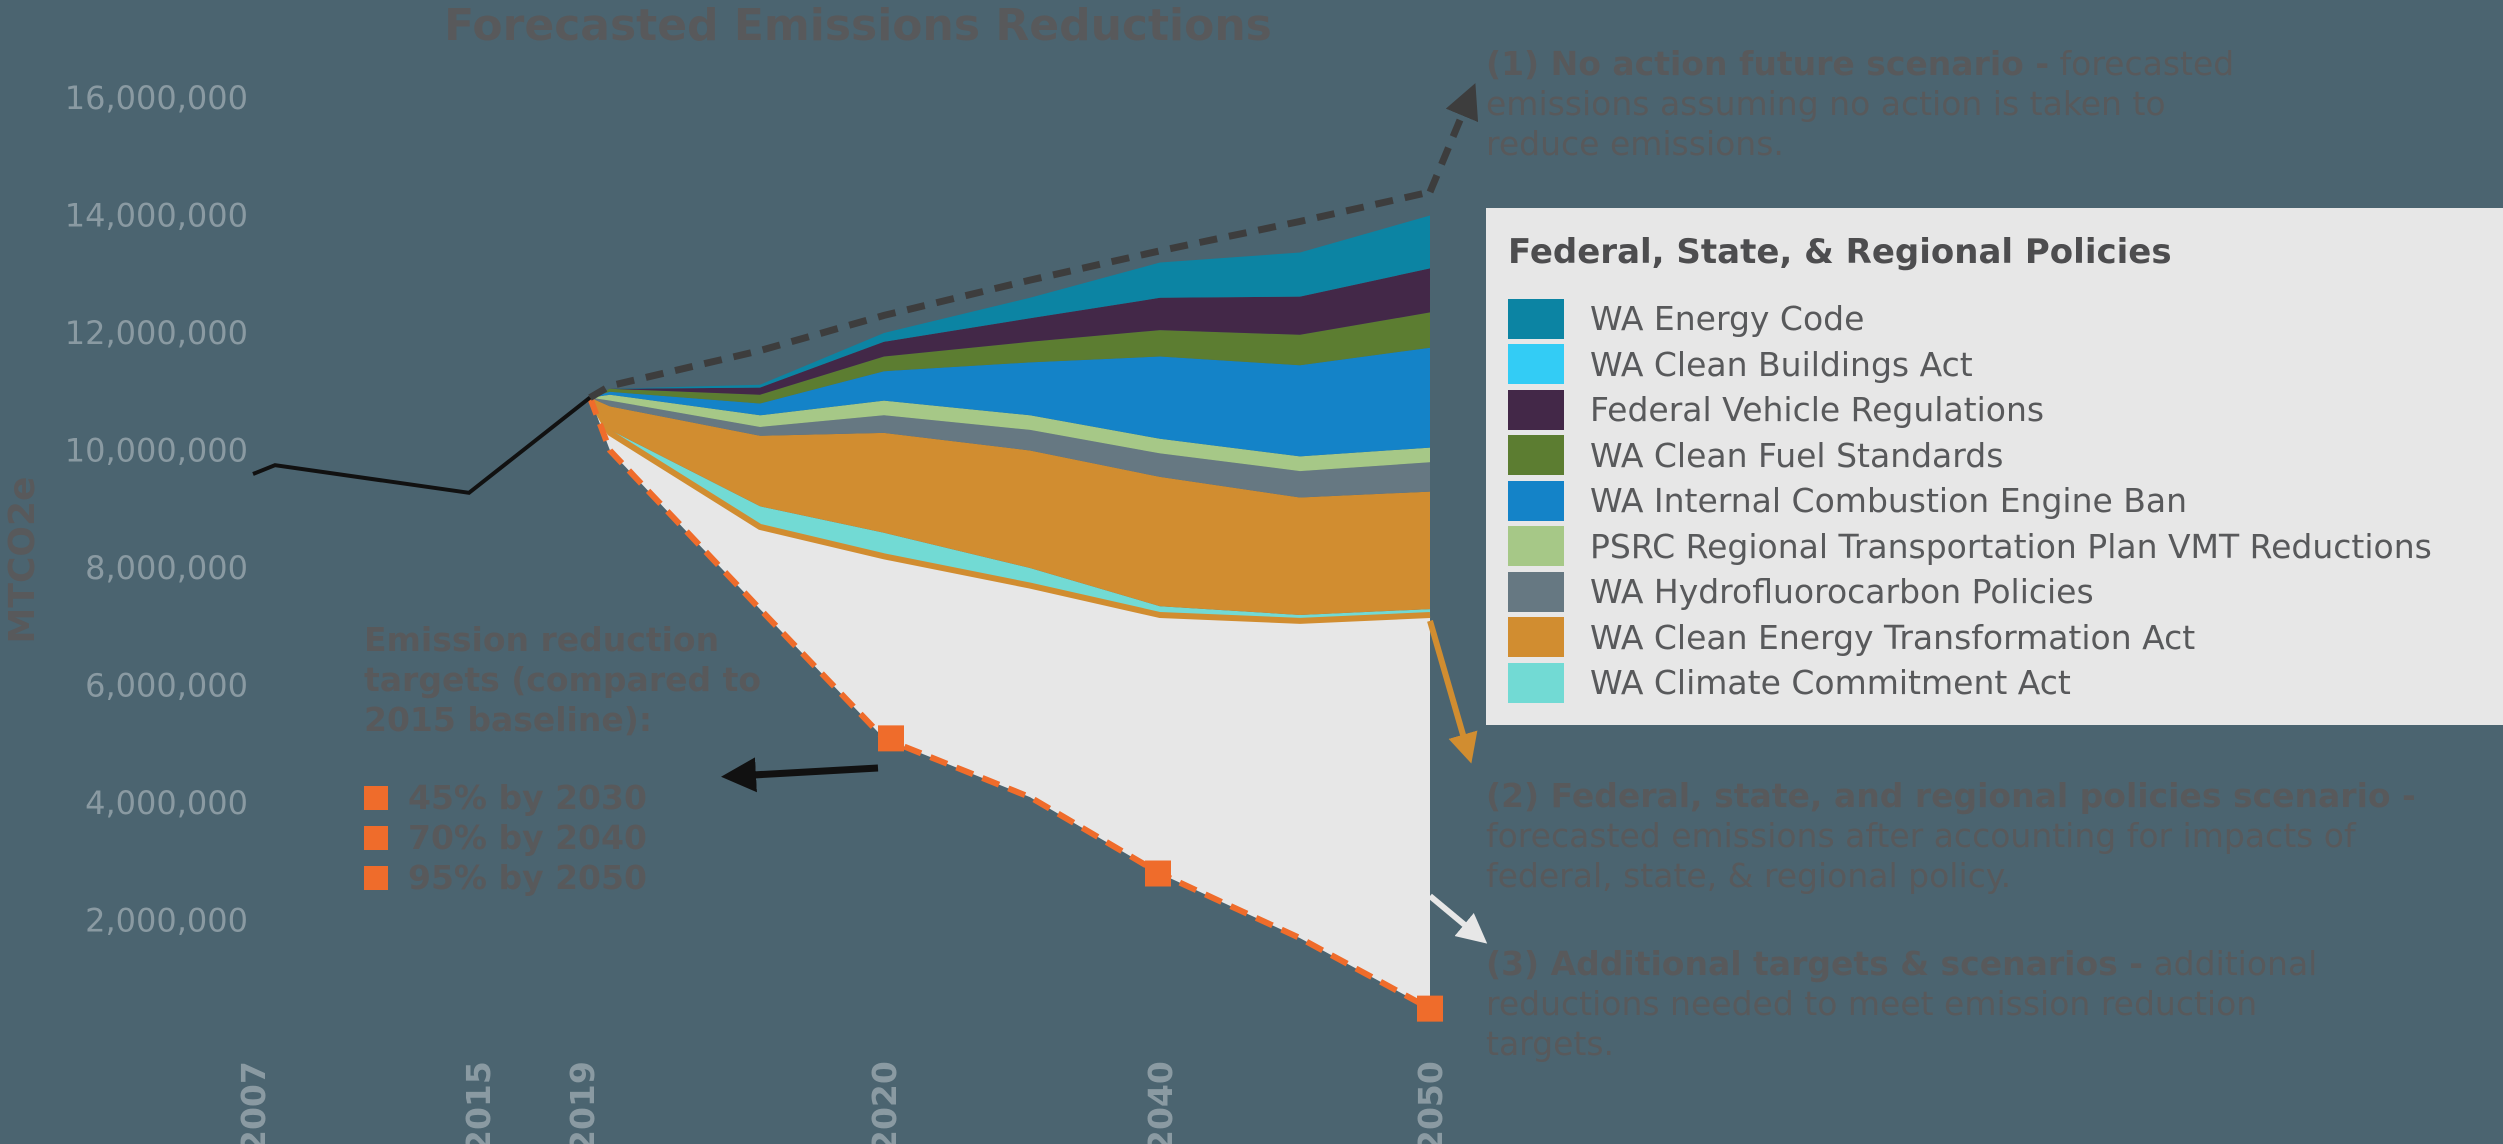 The image size is (2503, 1144). I want to click on y-tick-label: 14,000,000, so click(156, 216).